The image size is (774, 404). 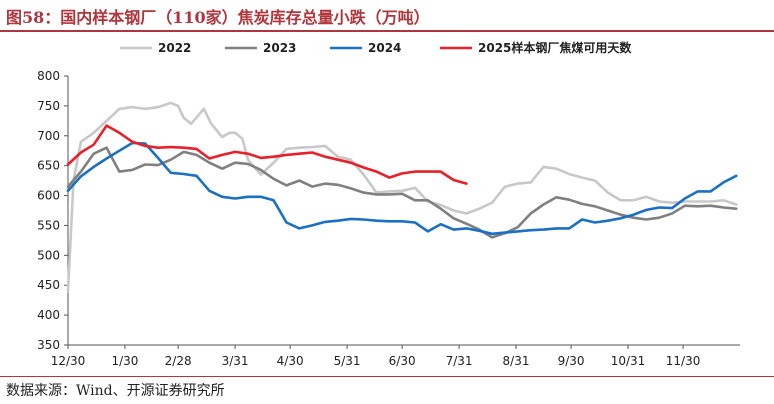 I want to click on x-tick-label: 2/28, so click(x=178, y=361).